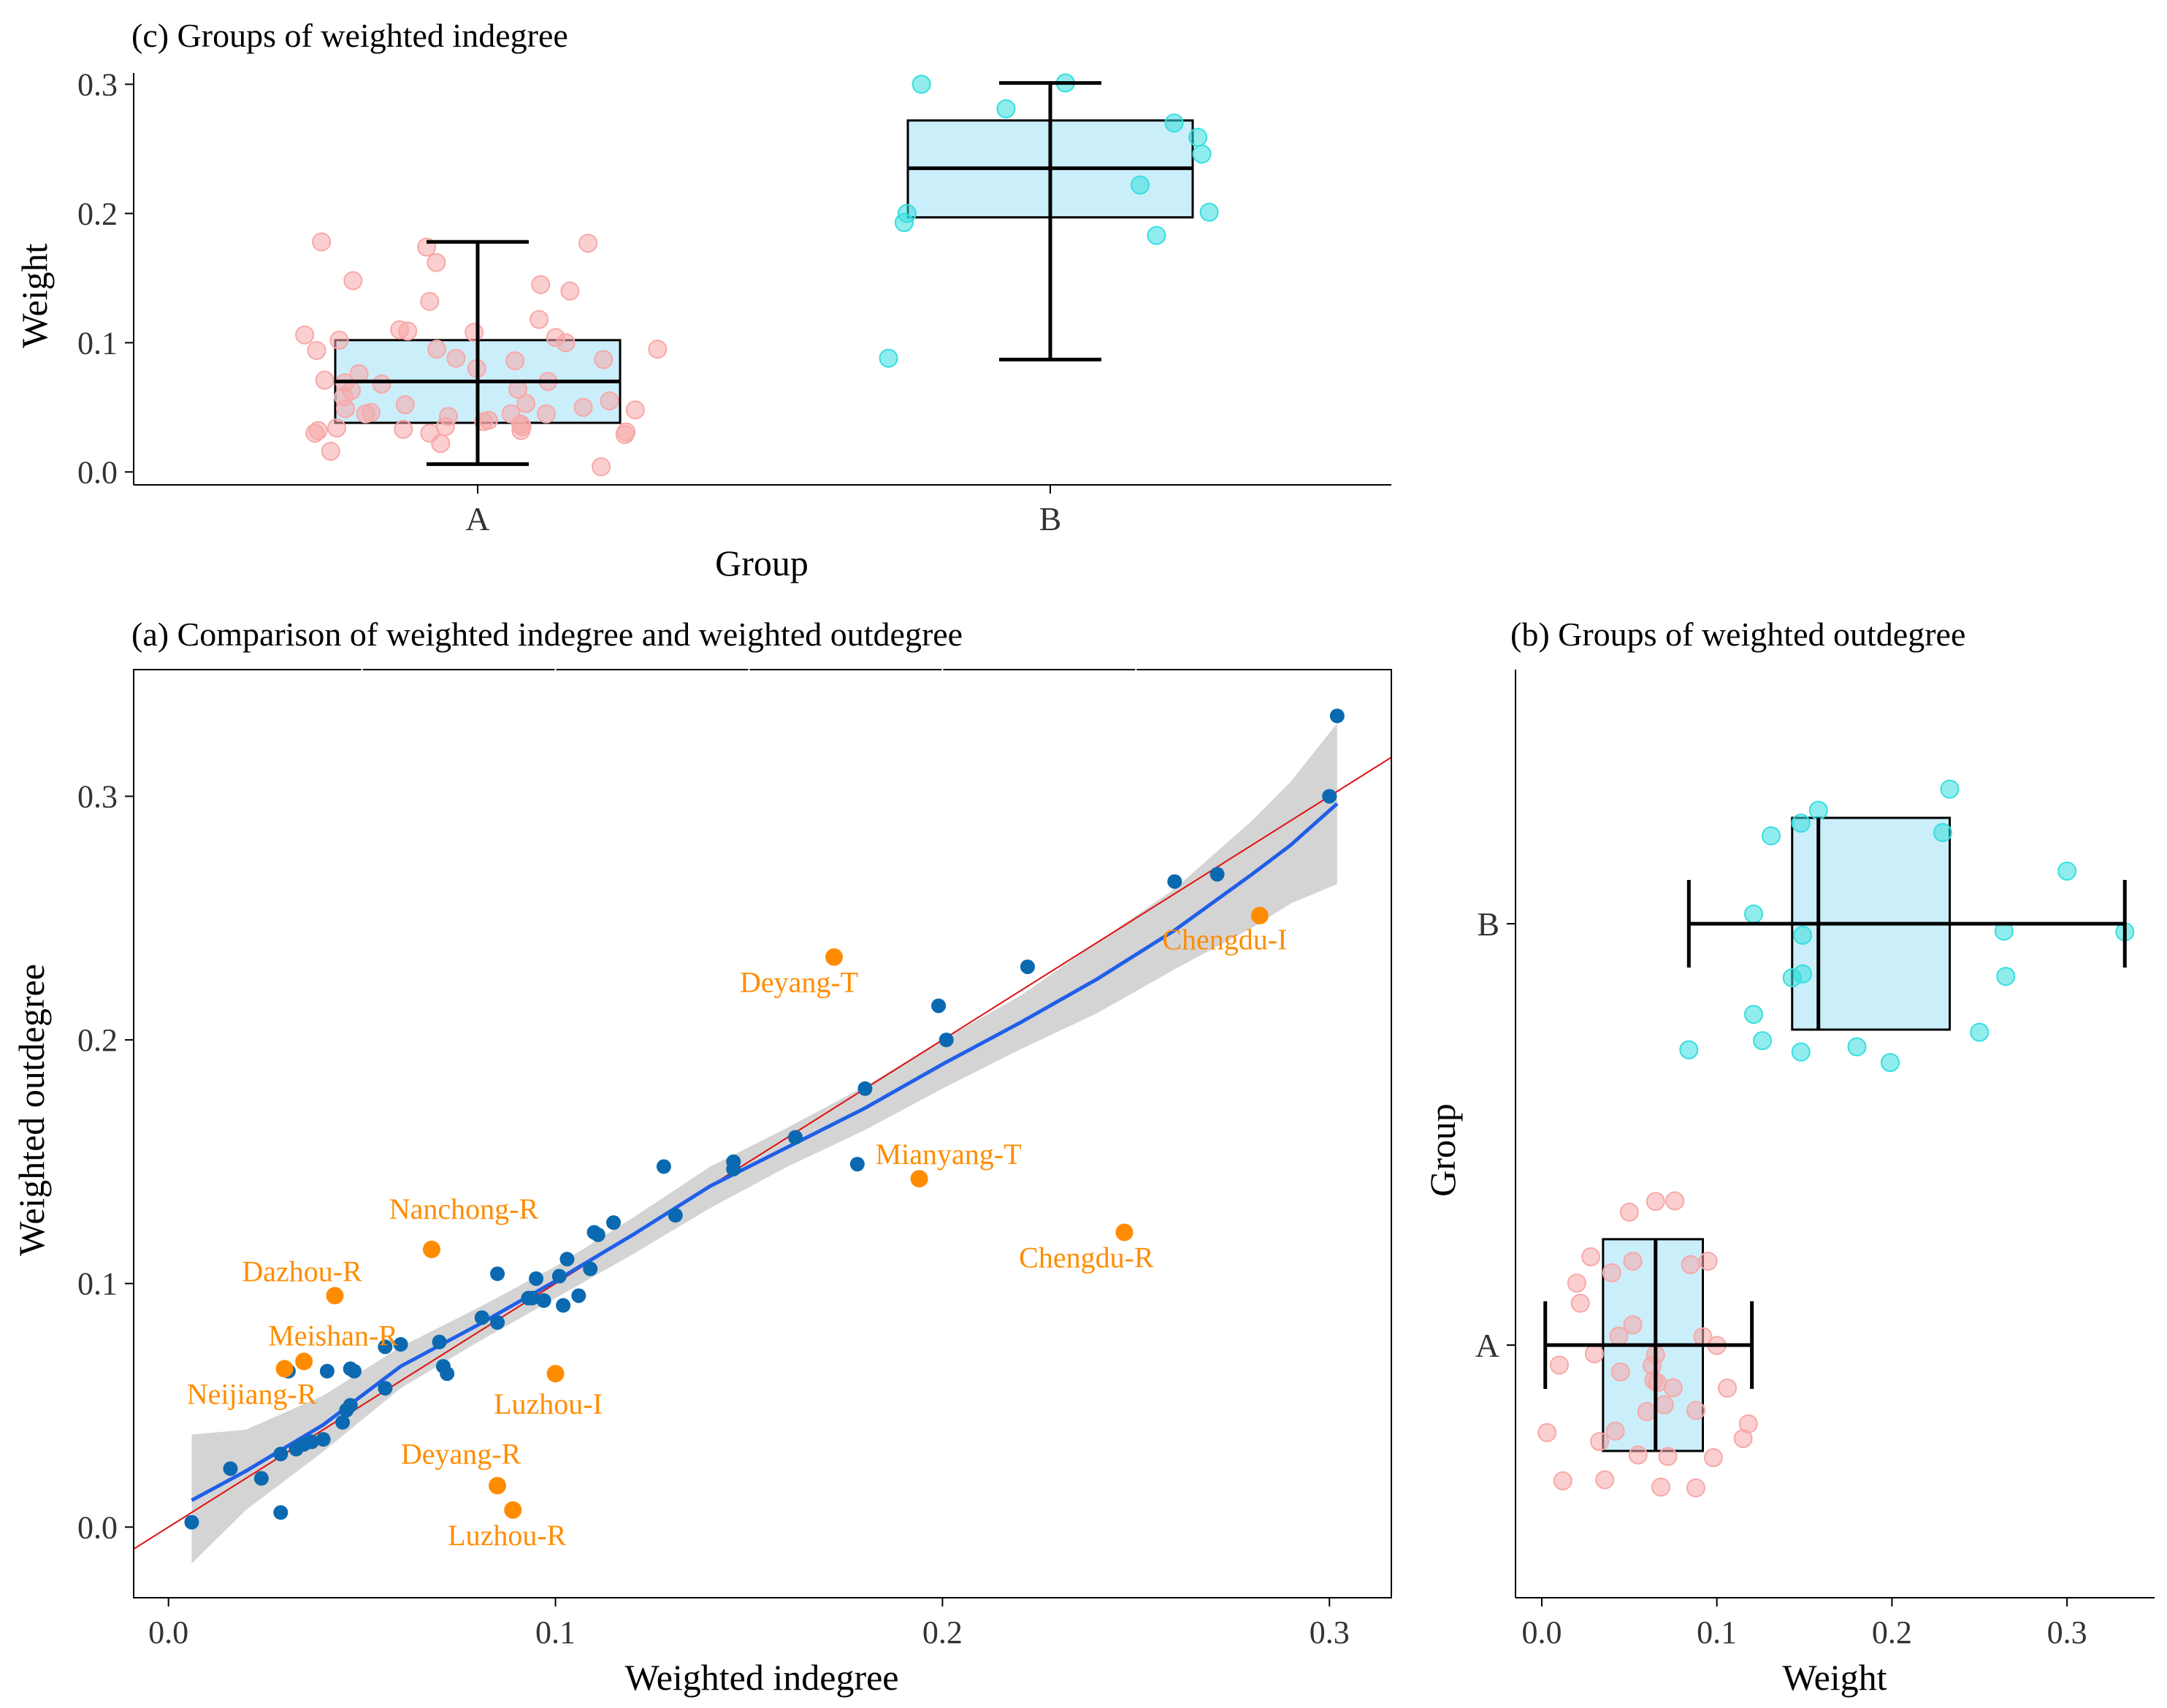 This screenshot has height=1708, width=2167. Describe the element at coordinates (1737, 634) in the screenshot. I see `panel-b-title: (b) Groups of weighted outdegree` at that location.